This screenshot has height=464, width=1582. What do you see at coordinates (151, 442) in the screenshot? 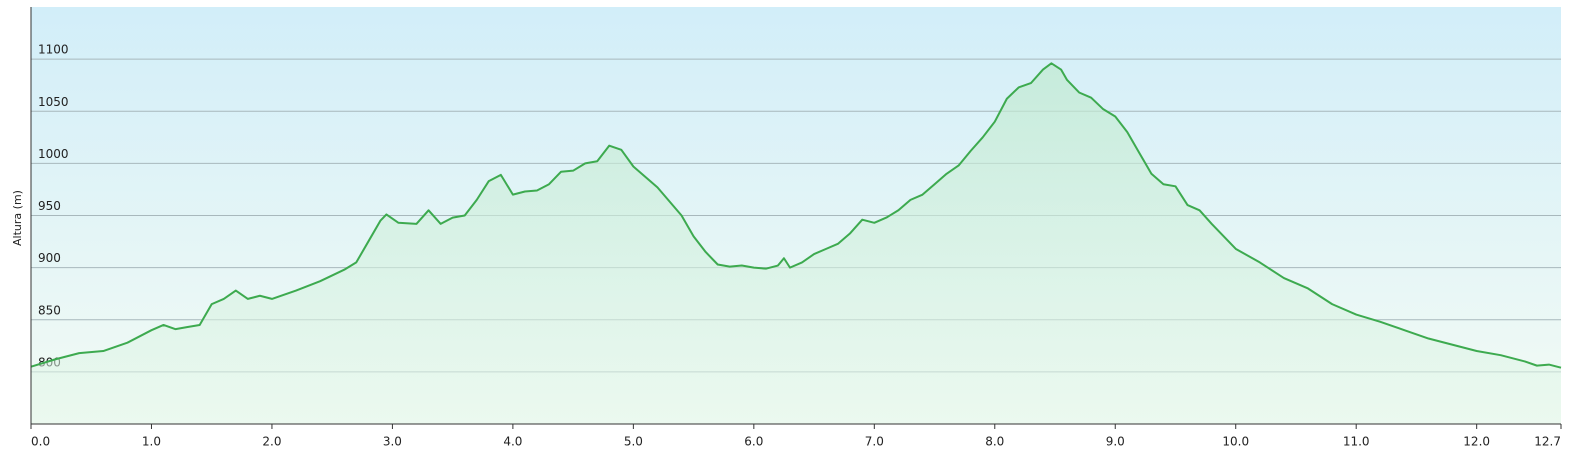
I see `x-tick-label: 1.0` at bounding box center [151, 442].